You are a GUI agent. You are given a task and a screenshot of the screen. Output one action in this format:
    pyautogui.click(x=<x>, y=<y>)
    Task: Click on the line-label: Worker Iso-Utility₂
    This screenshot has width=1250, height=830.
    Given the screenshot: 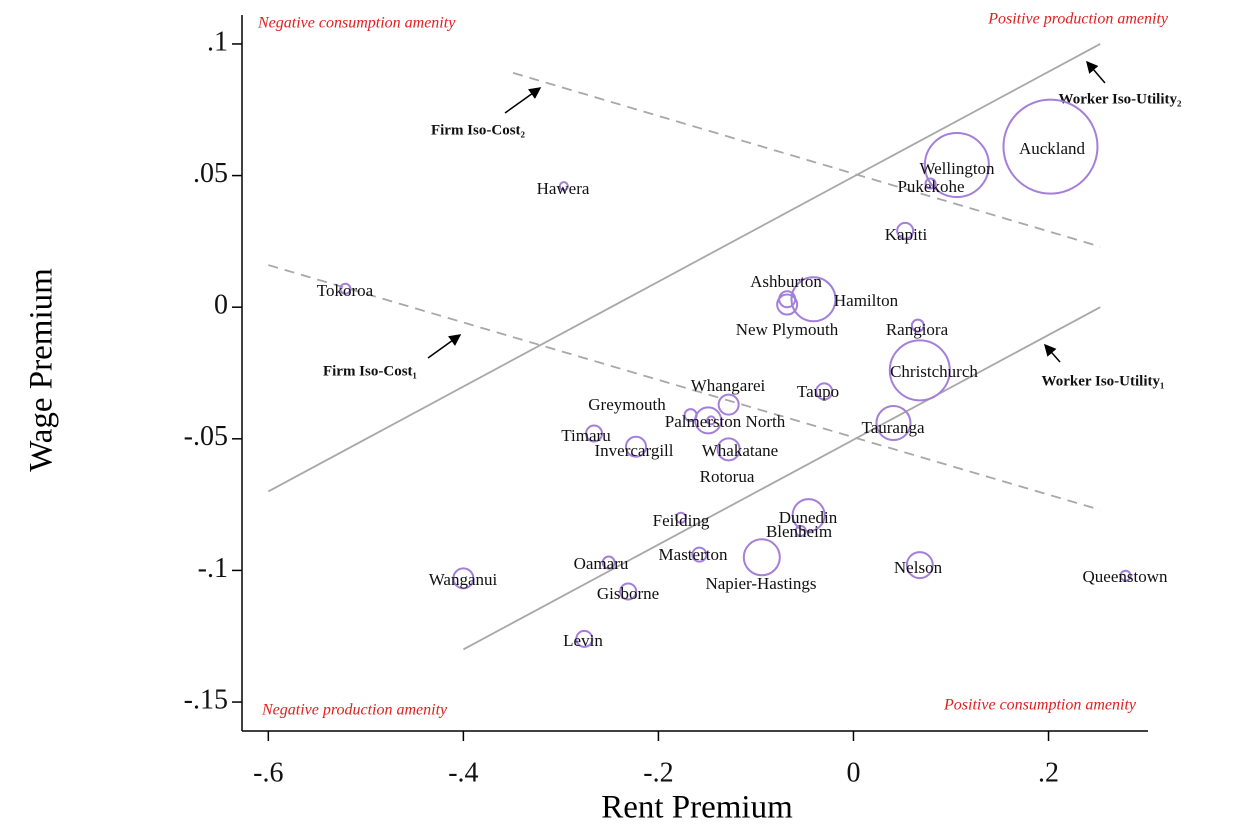 What is the action you would take?
    pyautogui.click(x=1120, y=99)
    